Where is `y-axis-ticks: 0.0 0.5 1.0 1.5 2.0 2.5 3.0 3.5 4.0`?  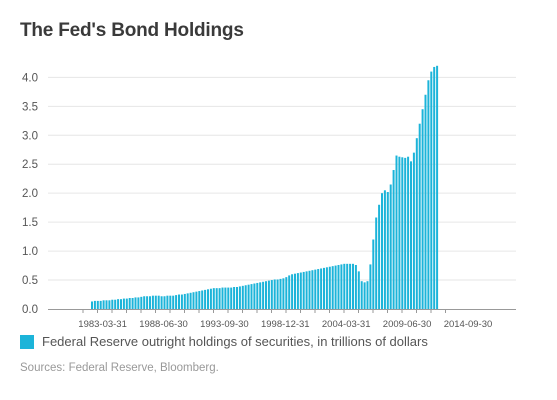
y-axis-ticks: 0.0 0.5 1.0 1.5 2.0 2.5 3.0 3.5 4.0 is located at coordinates (30, 194).